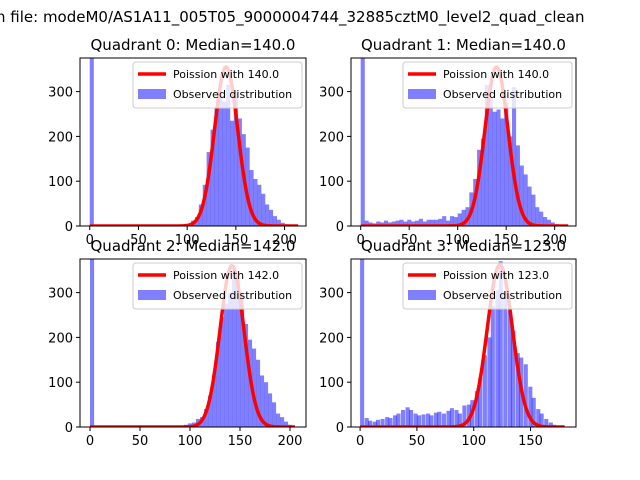 This screenshot has width=640, height=480. Describe the element at coordinates (60, 383) in the screenshot. I see `y-tick-label: 100` at that location.